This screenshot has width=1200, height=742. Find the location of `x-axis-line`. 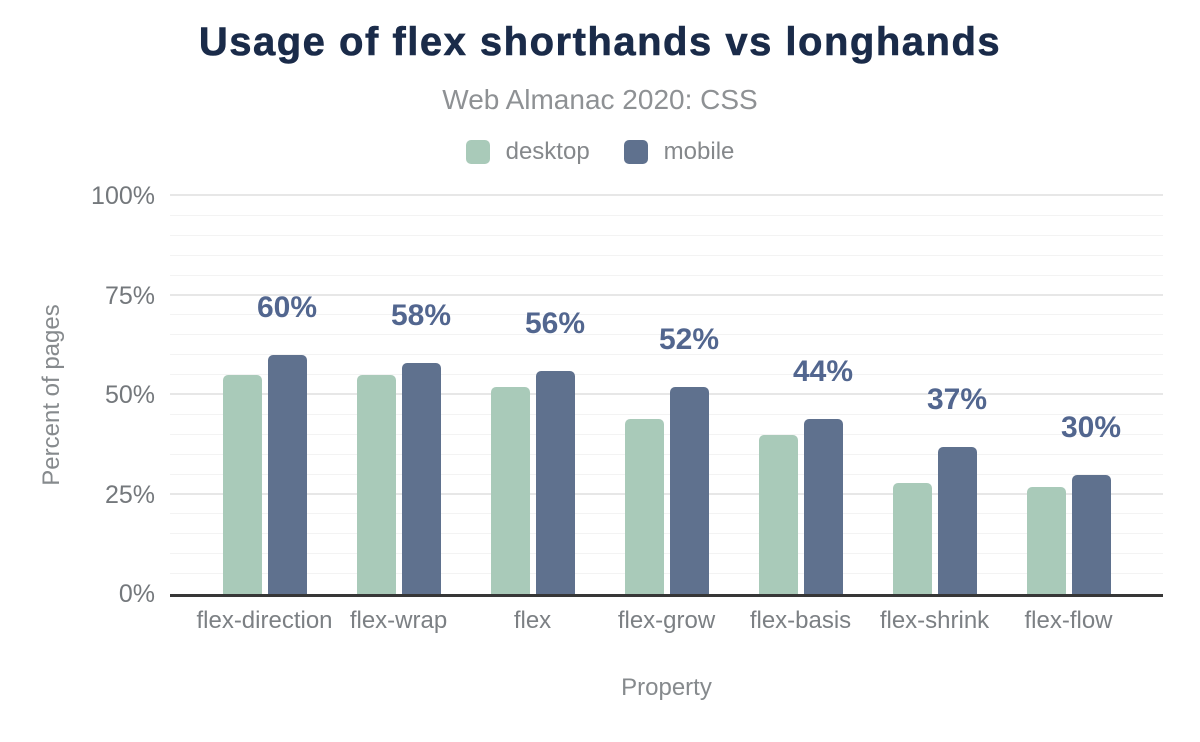

x-axis-line is located at coordinates (666, 595).